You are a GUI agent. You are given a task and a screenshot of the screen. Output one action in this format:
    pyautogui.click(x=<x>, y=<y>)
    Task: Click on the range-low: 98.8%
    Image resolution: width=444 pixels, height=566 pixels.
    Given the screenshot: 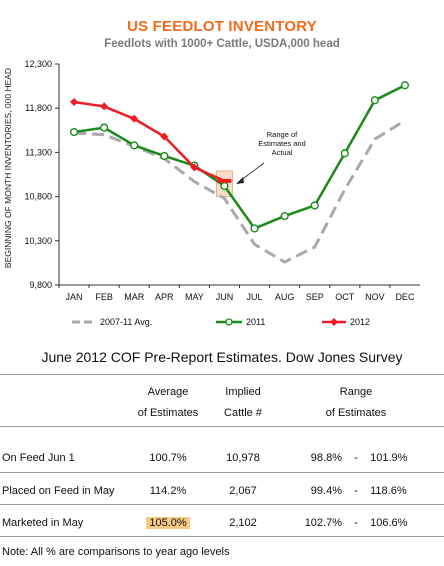 What is the action you would take?
    pyautogui.click(x=326, y=458)
    